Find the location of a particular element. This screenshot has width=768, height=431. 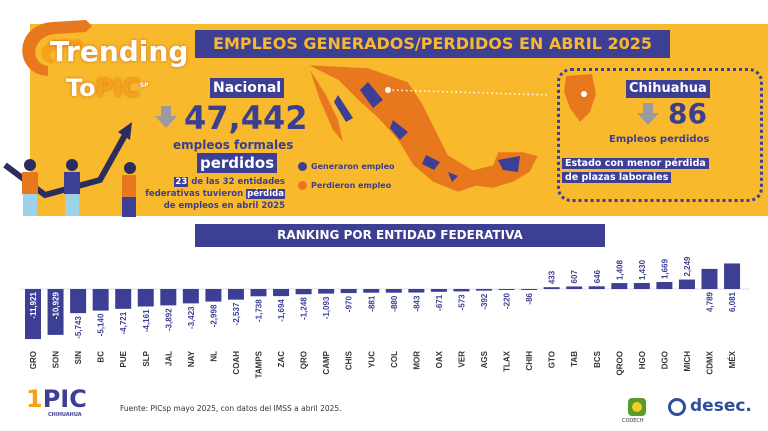

bar-MOR is located at coordinates (416, 291).